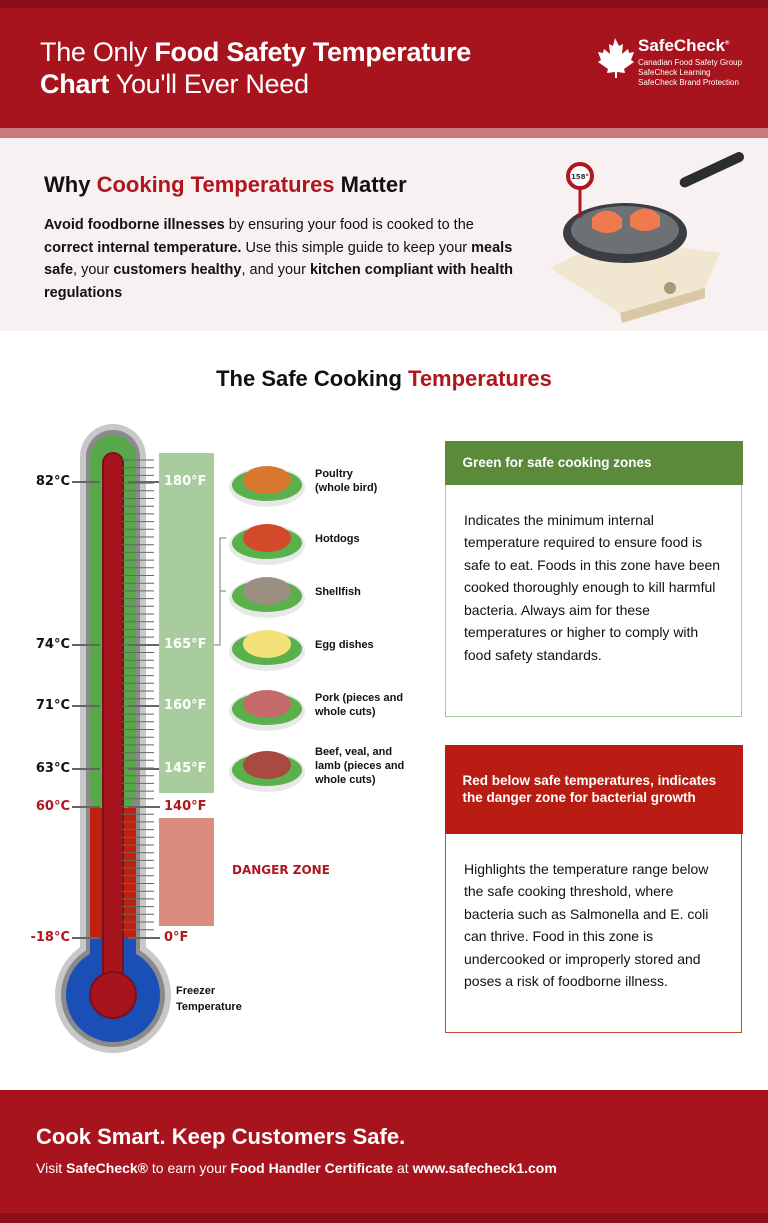 This screenshot has height=1223, width=768. I want to click on title-bold: Food Safety Temperature, so click(313, 52).